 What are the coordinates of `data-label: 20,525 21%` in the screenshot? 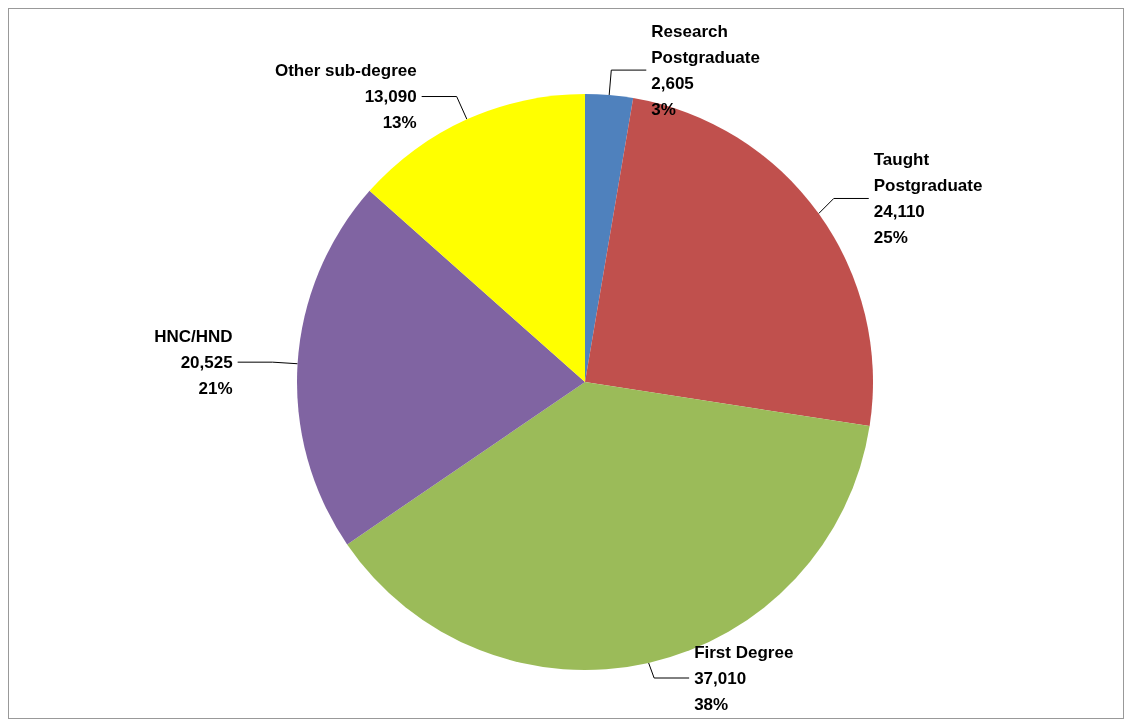 It's located at (206, 375).